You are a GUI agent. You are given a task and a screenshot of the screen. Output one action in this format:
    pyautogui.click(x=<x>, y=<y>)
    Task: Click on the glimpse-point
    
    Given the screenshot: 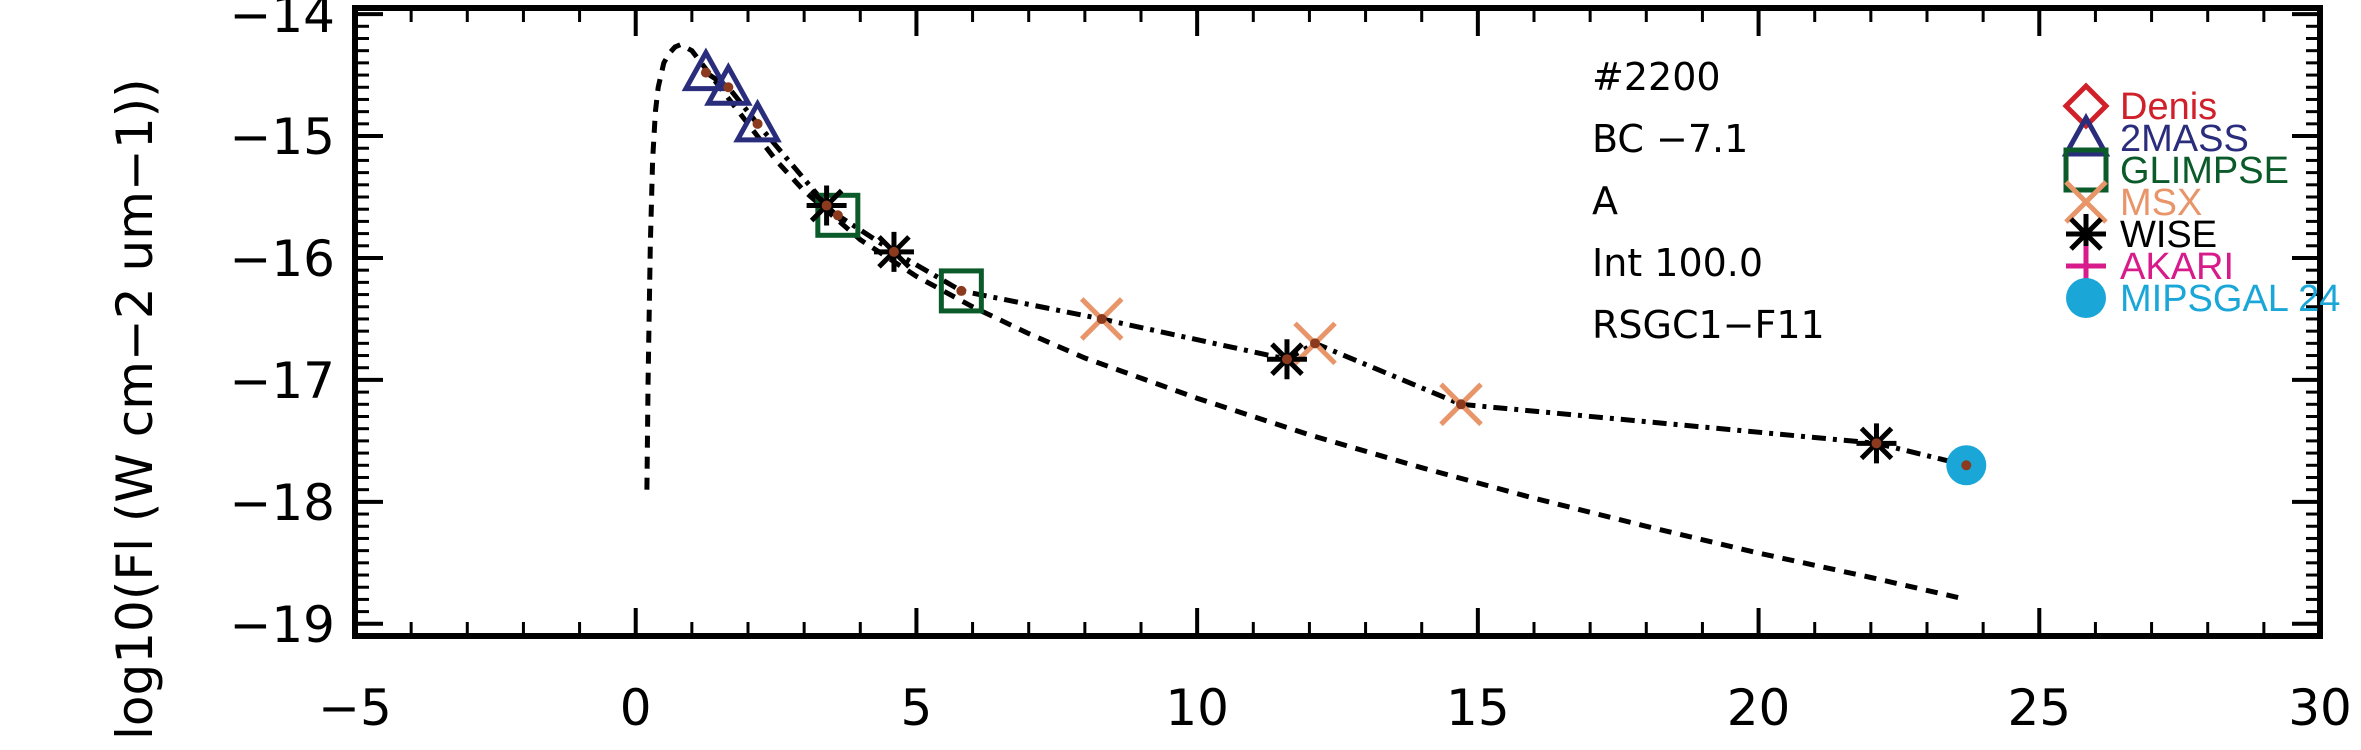 What is the action you would take?
    pyautogui.click(x=961, y=291)
    